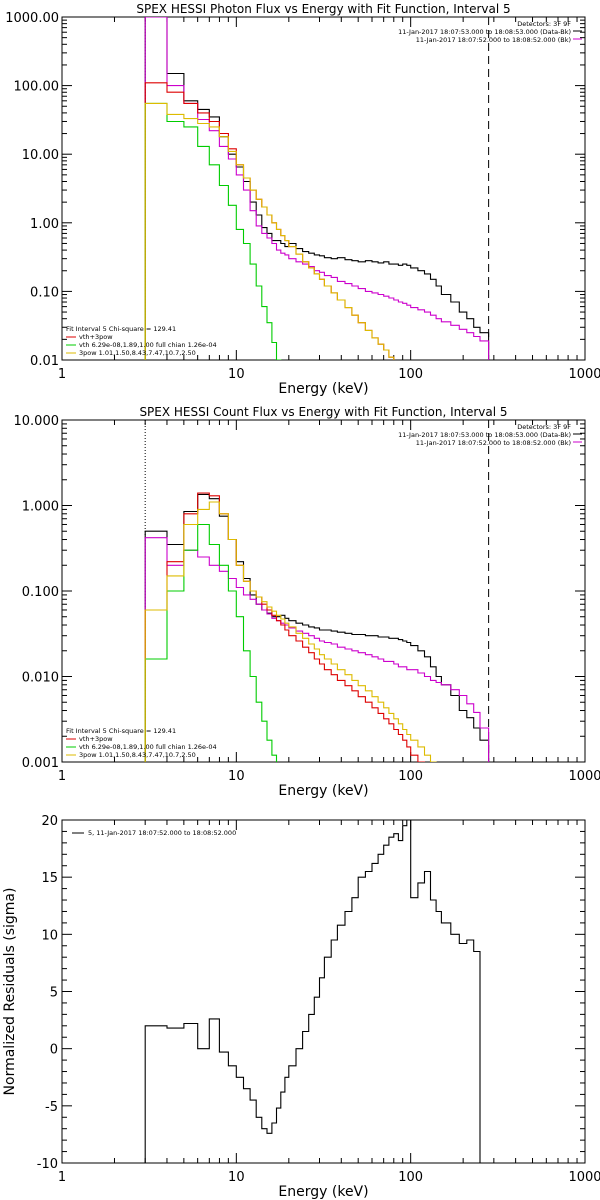 The image size is (600, 1200). Describe the element at coordinates (54, 993) in the screenshot. I see `y-tick-label: 5` at that location.